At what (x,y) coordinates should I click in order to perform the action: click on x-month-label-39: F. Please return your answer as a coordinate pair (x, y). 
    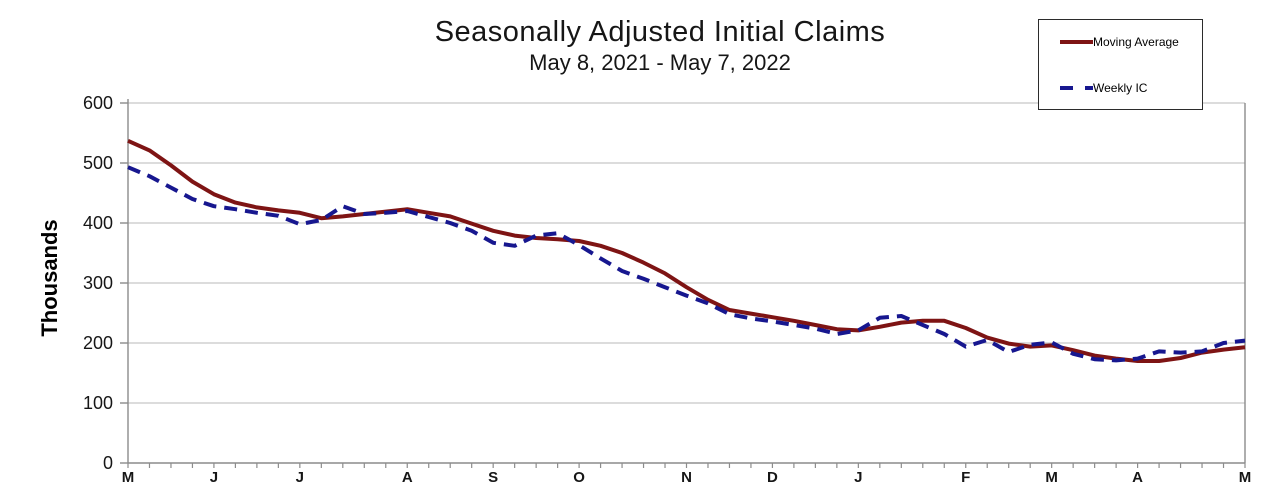
    Looking at the image, I should click on (965, 477).